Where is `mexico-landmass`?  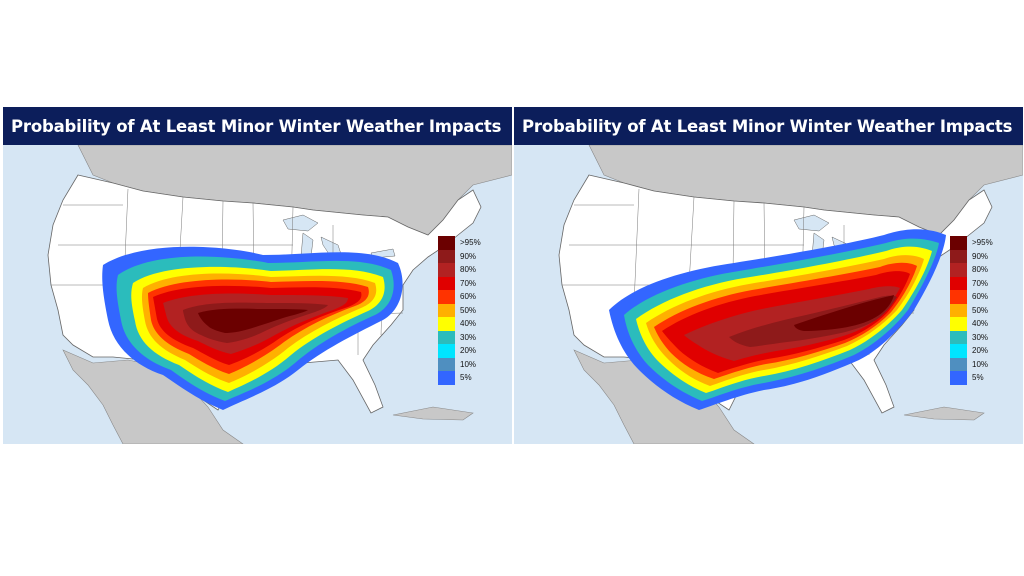 mexico-landmass is located at coordinates (153, 396).